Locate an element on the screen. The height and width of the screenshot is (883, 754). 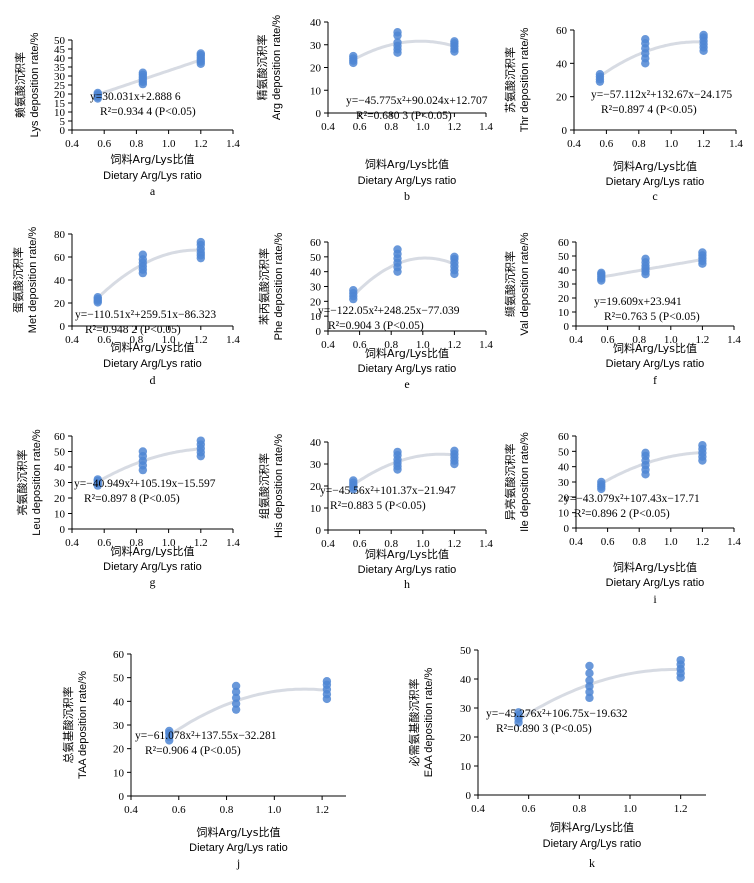
y-tick-label: 45 is located at coordinates (60, 50).